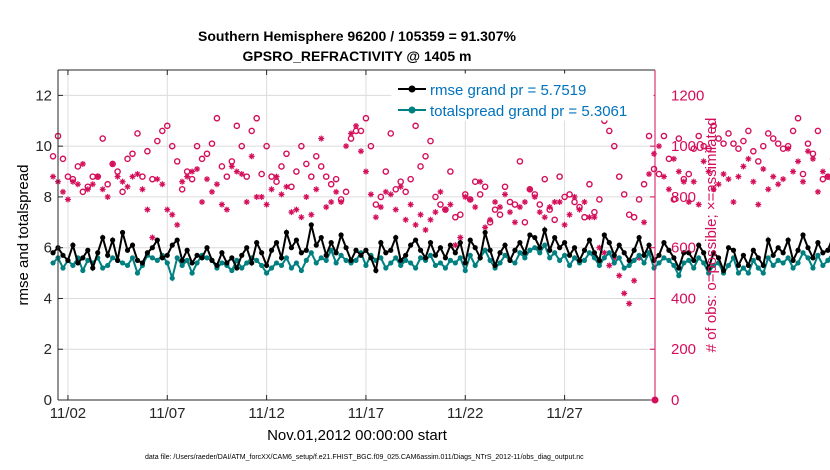 This screenshot has width=830, height=470. What do you see at coordinates (412, 110) in the screenshot?
I see `legend-spread-marker` at bounding box center [412, 110].